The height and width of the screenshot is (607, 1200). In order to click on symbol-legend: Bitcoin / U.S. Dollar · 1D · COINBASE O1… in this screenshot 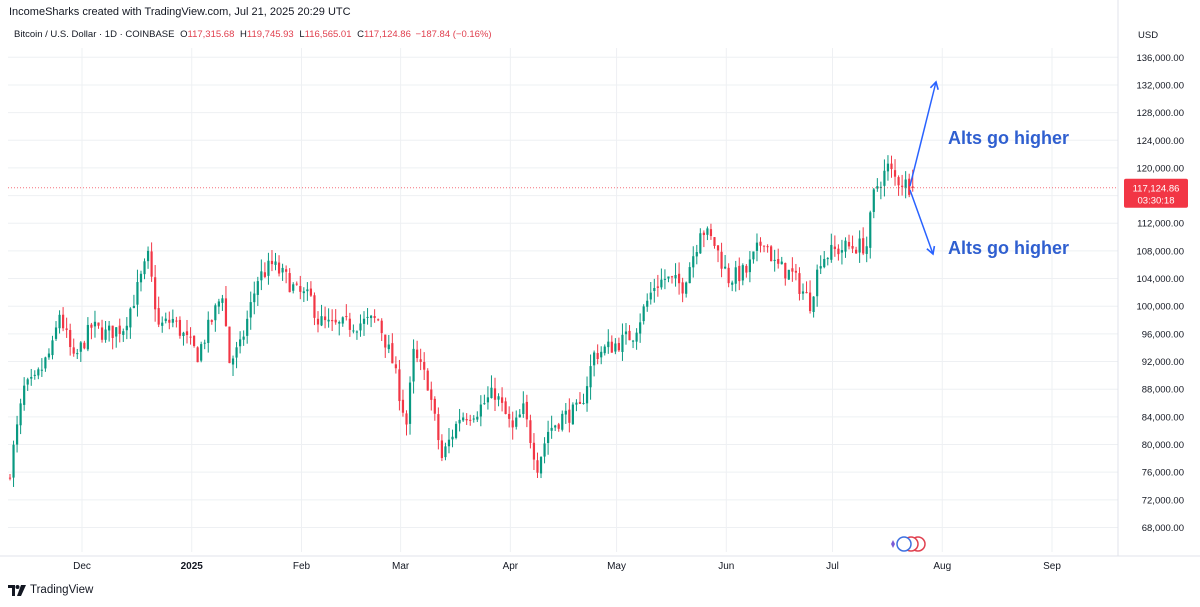, I will do `click(254, 34)`.